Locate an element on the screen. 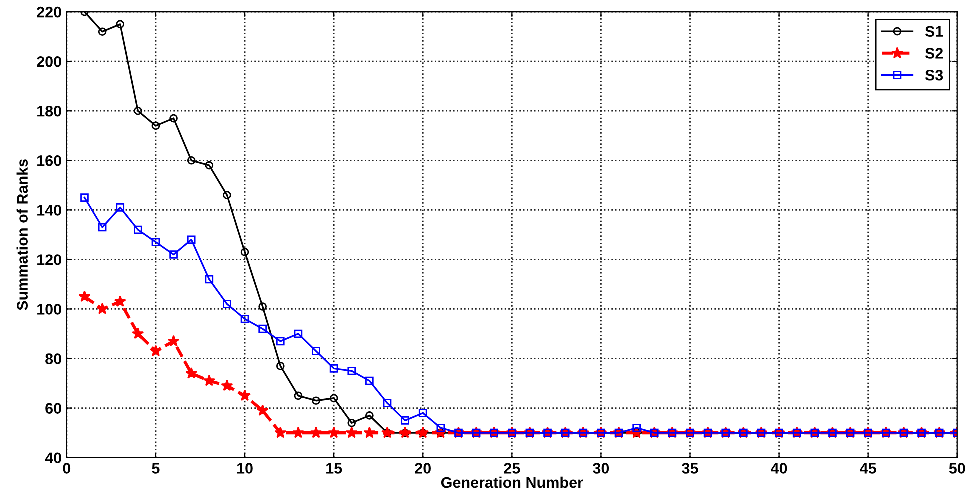 This screenshot has width=970, height=502. x-tick-label: 5 is located at coordinates (156, 468).